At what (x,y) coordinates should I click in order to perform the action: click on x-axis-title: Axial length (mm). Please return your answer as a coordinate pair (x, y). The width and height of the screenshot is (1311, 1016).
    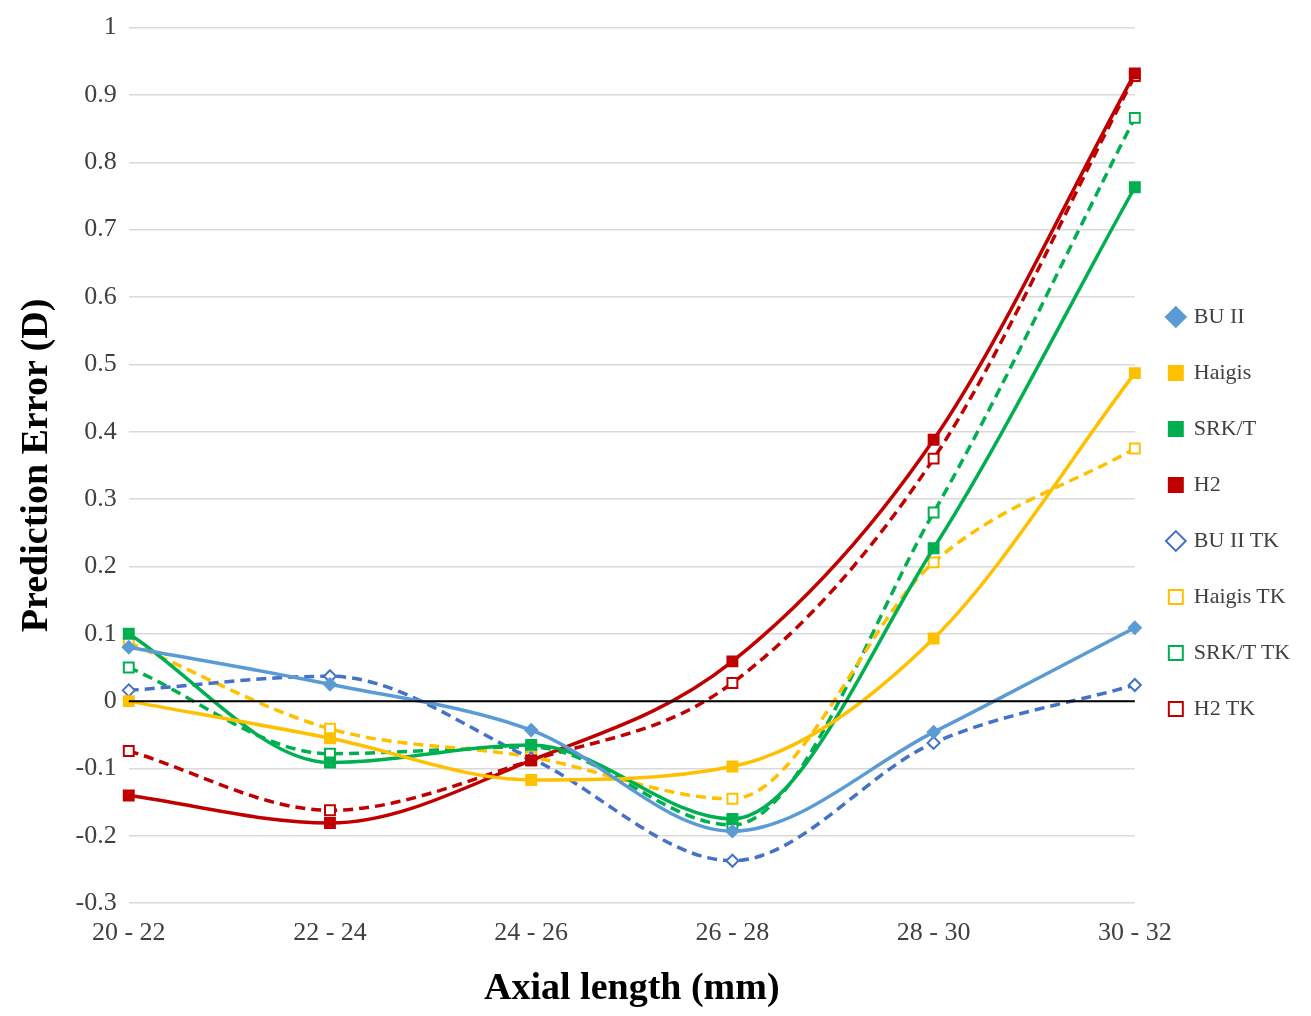
    Looking at the image, I should click on (632, 987).